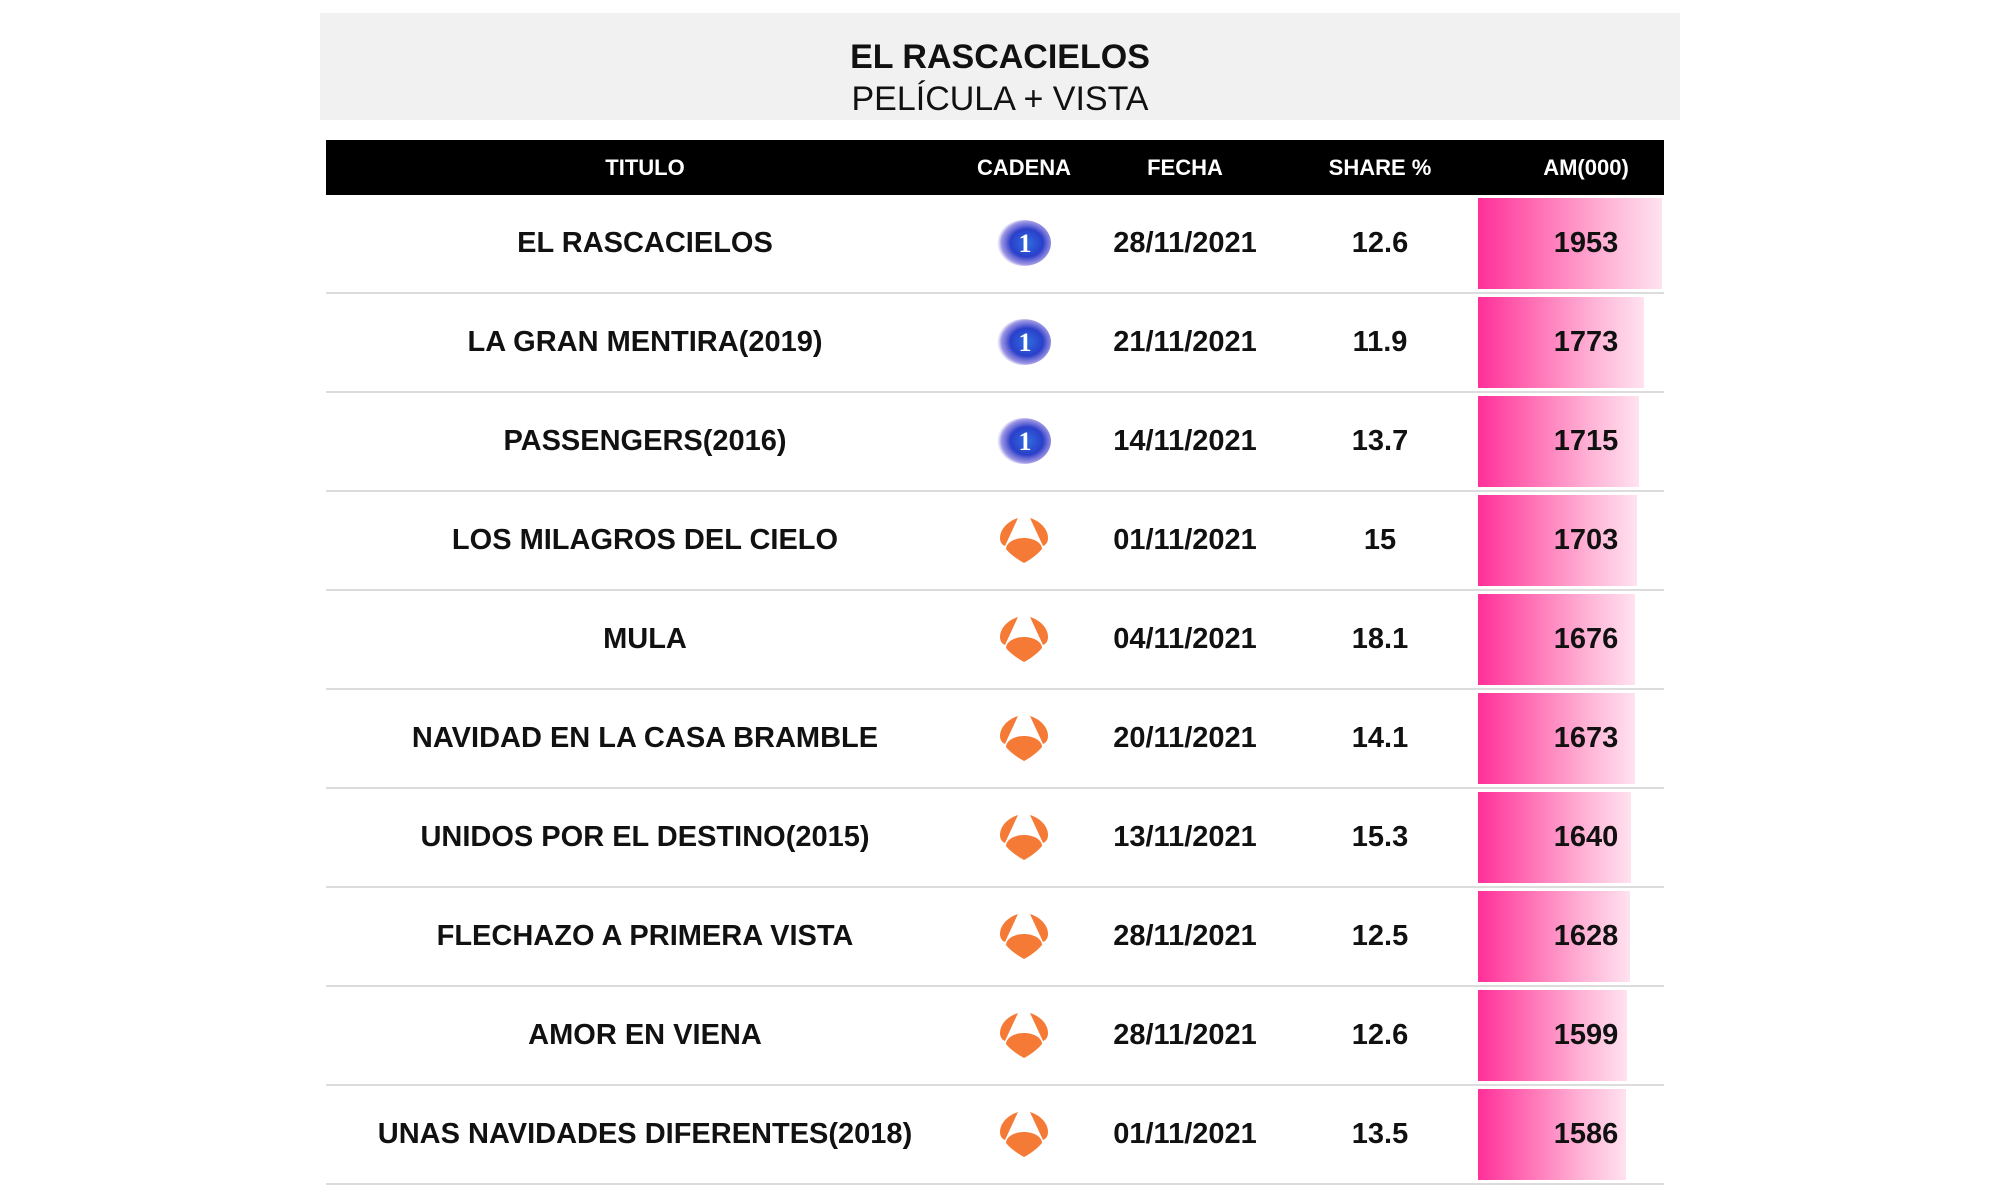 Image resolution: width=2000 pixels, height=1200 pixels. Describe the element at coordinates (645, 639) in the screenshot. I see `cell-titulo: MULA` at that location.